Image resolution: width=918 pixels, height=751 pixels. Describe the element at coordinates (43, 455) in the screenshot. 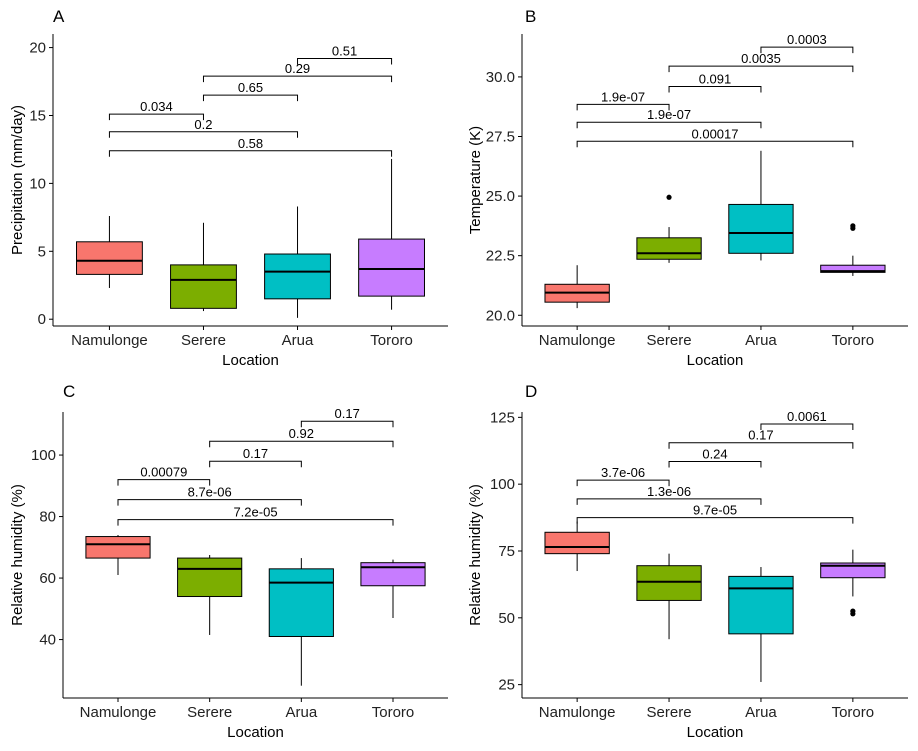

I see `y-tick-label: 100` at that location.